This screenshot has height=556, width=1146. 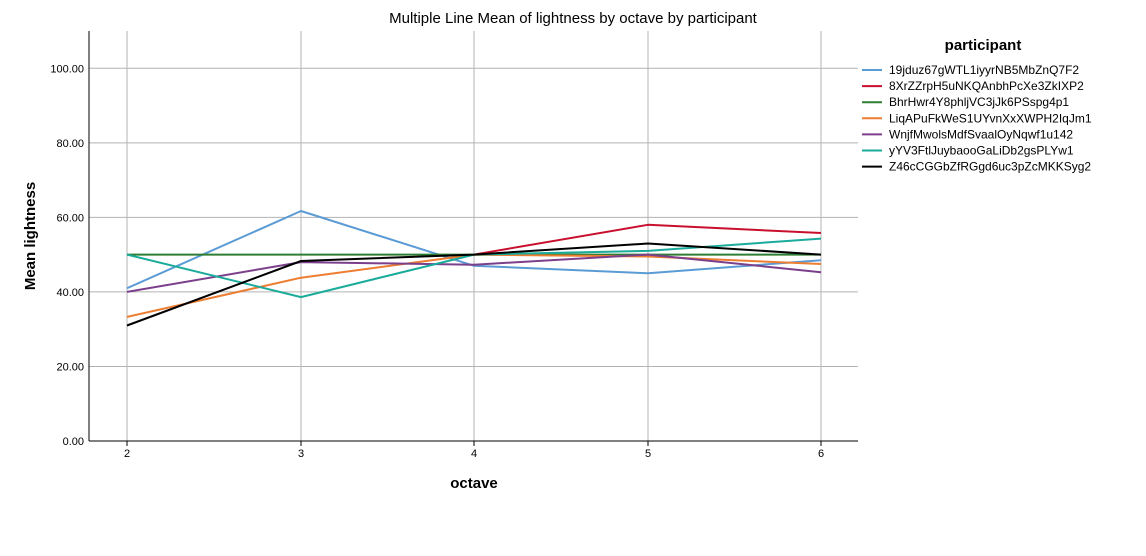 I want to click on x-axis-title: octave, so click(x=474, y=483).